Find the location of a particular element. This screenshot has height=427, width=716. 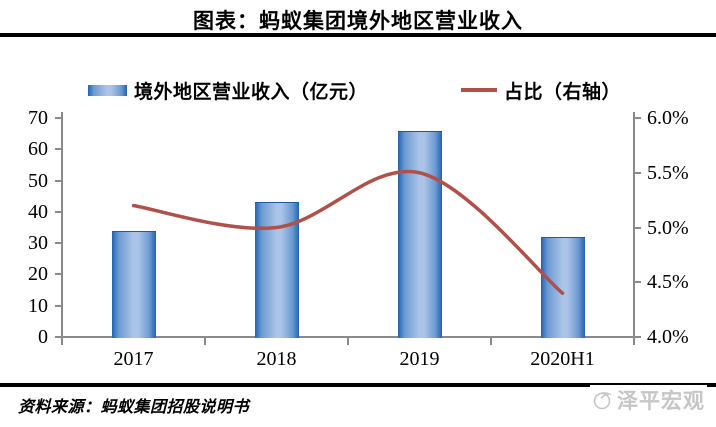

line-series-swatch-icon is located at coordinates (479, 90).